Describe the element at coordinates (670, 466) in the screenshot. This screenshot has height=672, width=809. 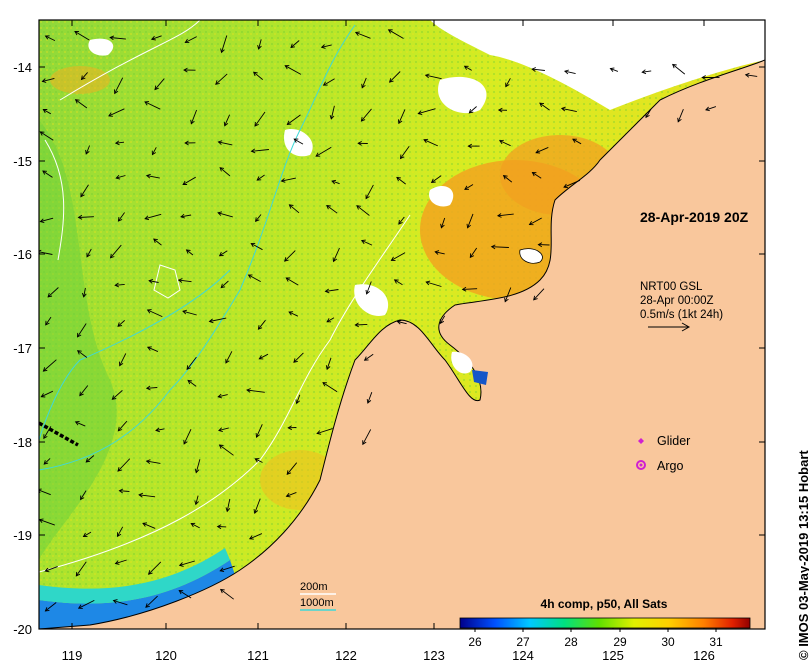
I see `argo-legend-label: Argo` at that location.